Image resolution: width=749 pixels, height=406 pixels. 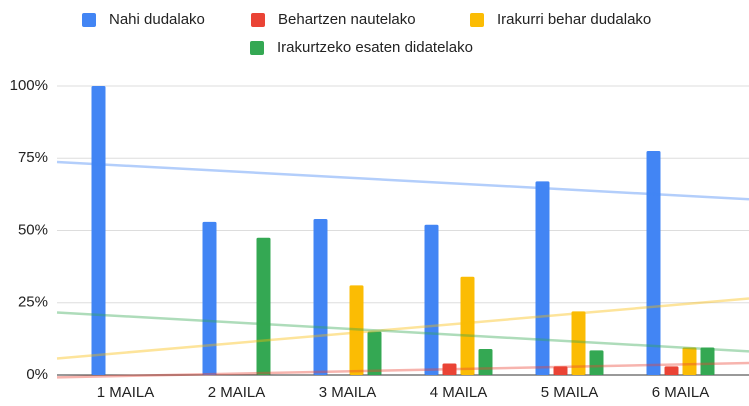 What do you see at coordinates (574, 19) in the screenshot?
I see `legend-label: Irakurri behar dudalako` at bounding box center [574, 19].